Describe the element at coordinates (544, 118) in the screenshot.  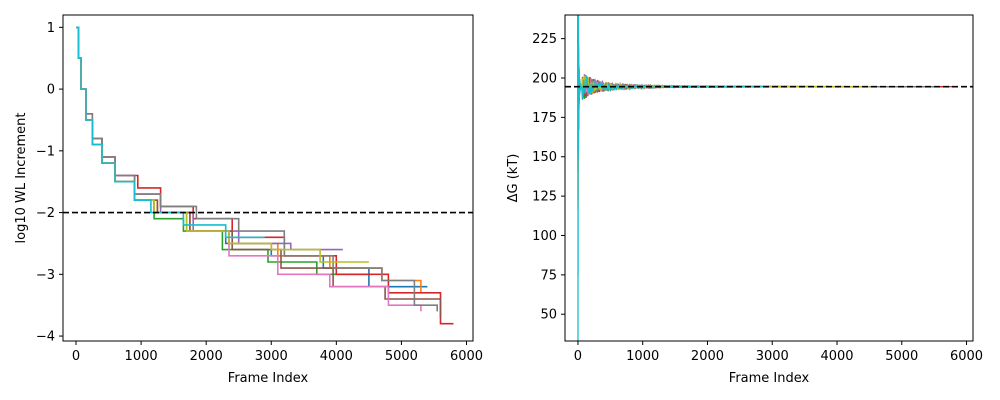
I see `y-tick-label: 175` at that location.